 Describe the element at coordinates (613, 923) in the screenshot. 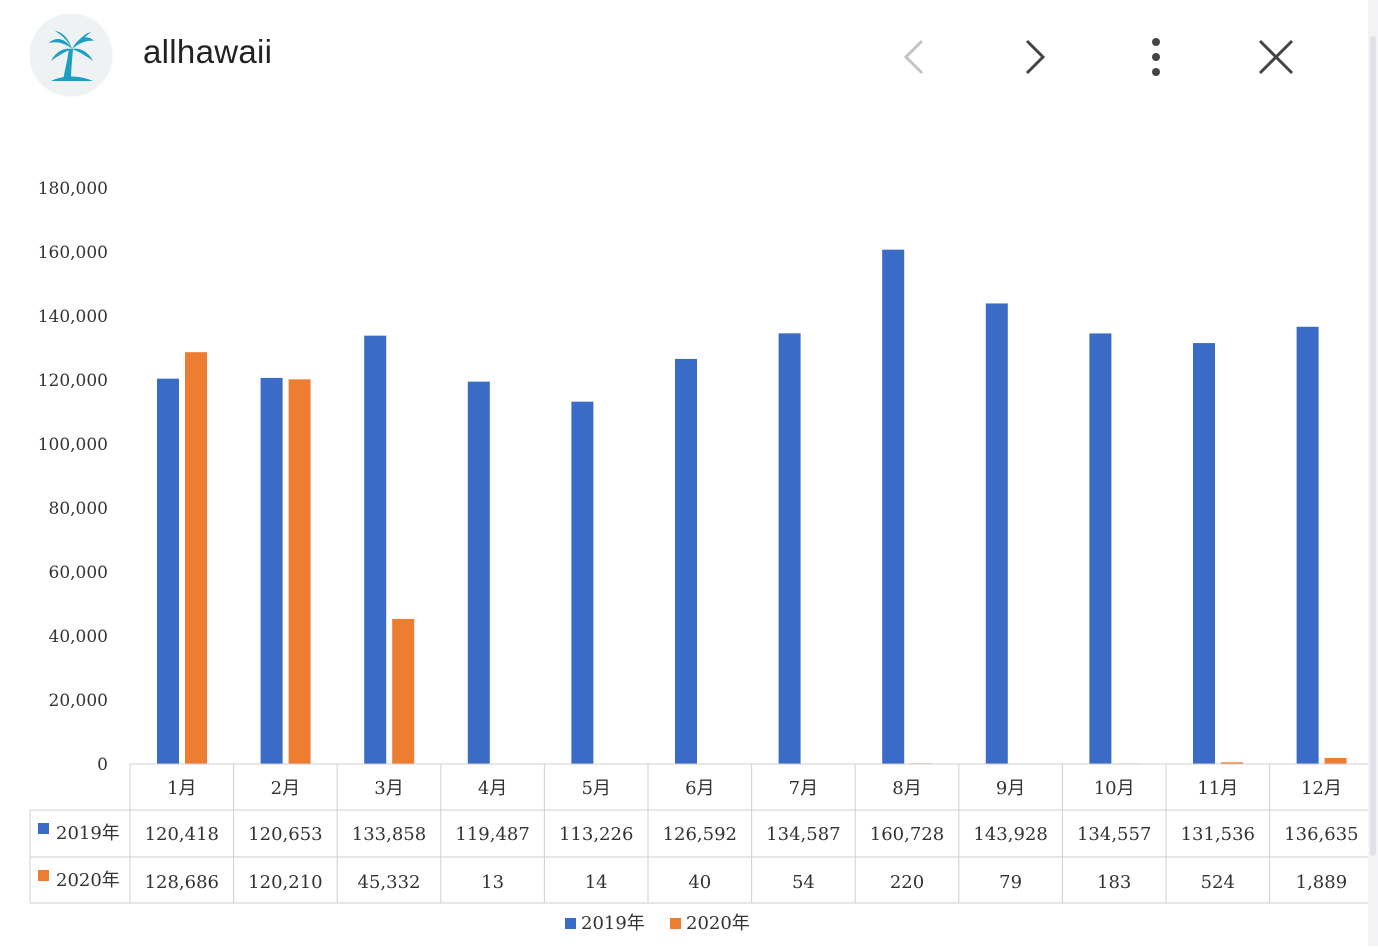

I see `legend-label-2019: 2019年` at that location.